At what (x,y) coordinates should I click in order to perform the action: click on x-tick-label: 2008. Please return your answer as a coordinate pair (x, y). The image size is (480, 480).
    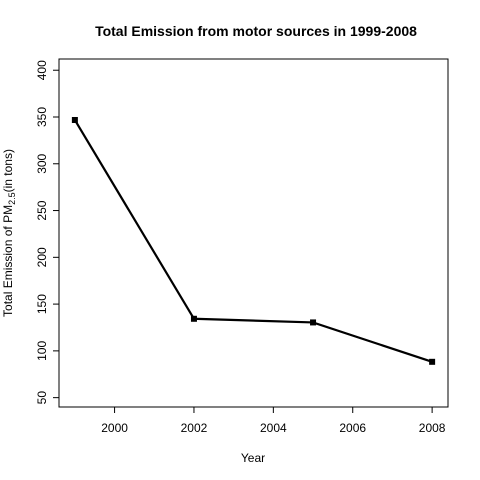
    Looking at the image, I should click on (432, 428).